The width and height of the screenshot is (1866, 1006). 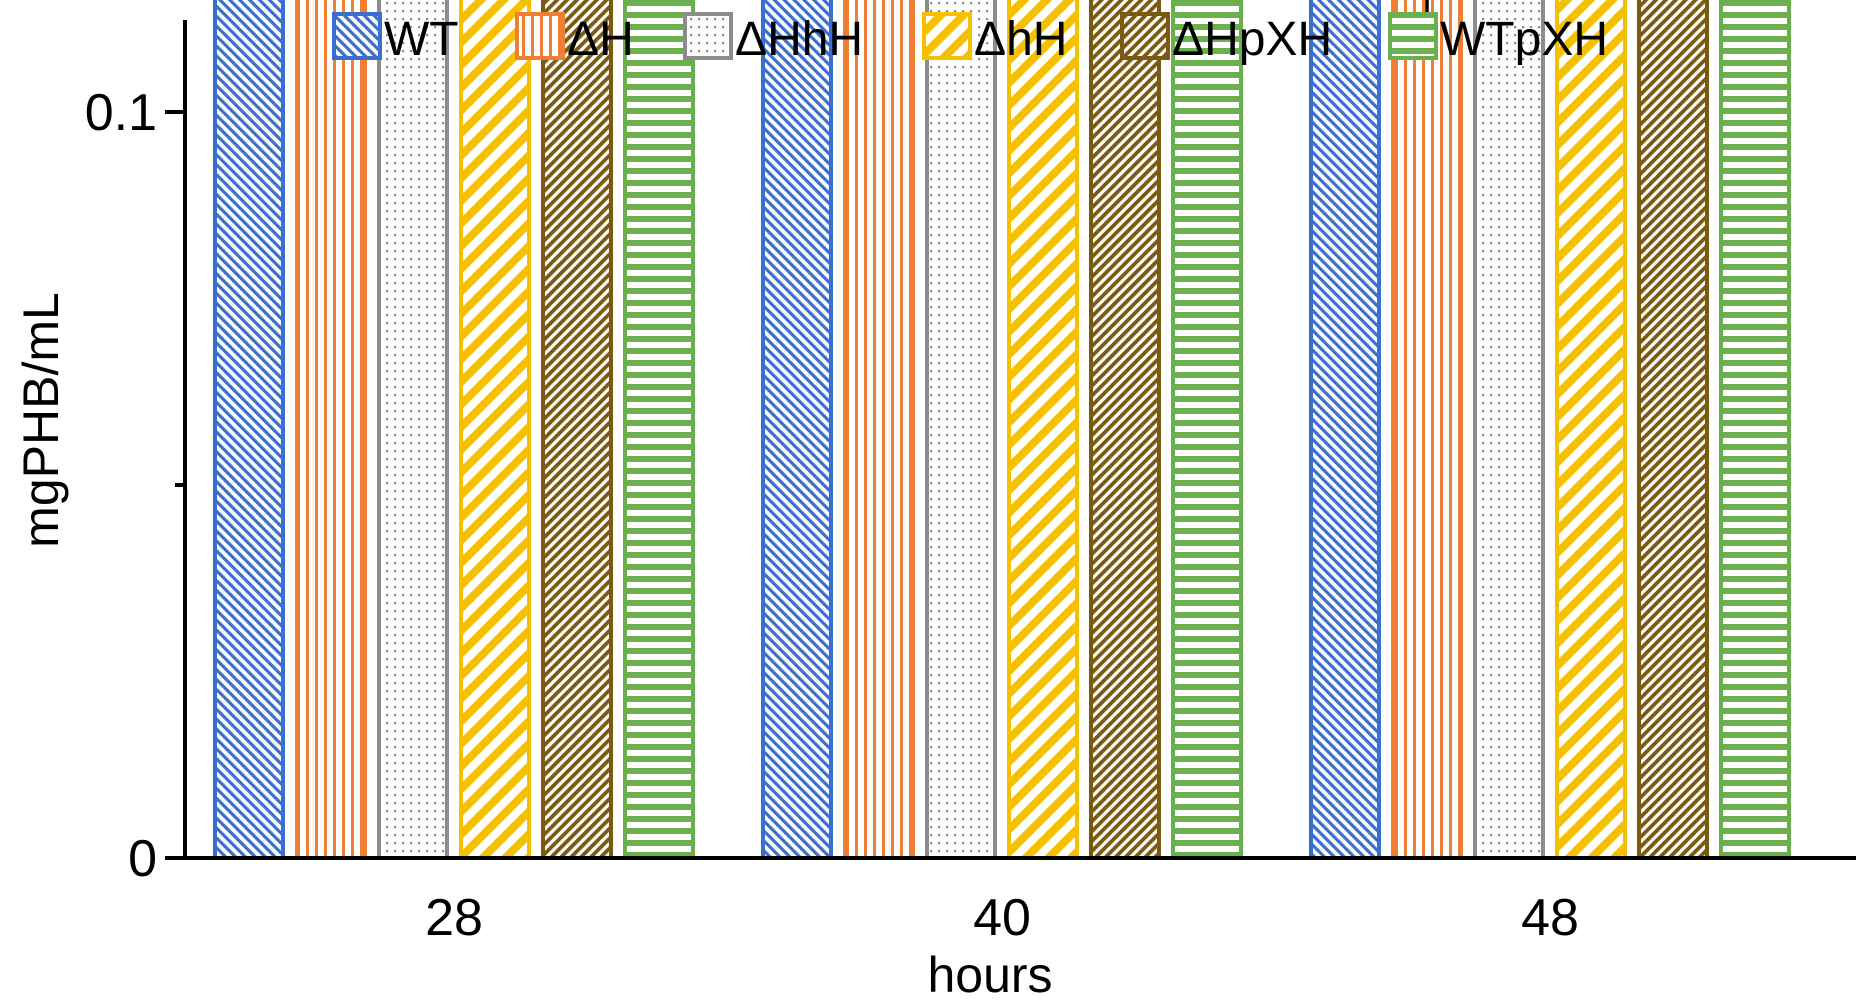 I want to click on legend: WT ΔH ΔHhH ΔhH ΔHpXH WTpXH, so click(x=970, y=39).